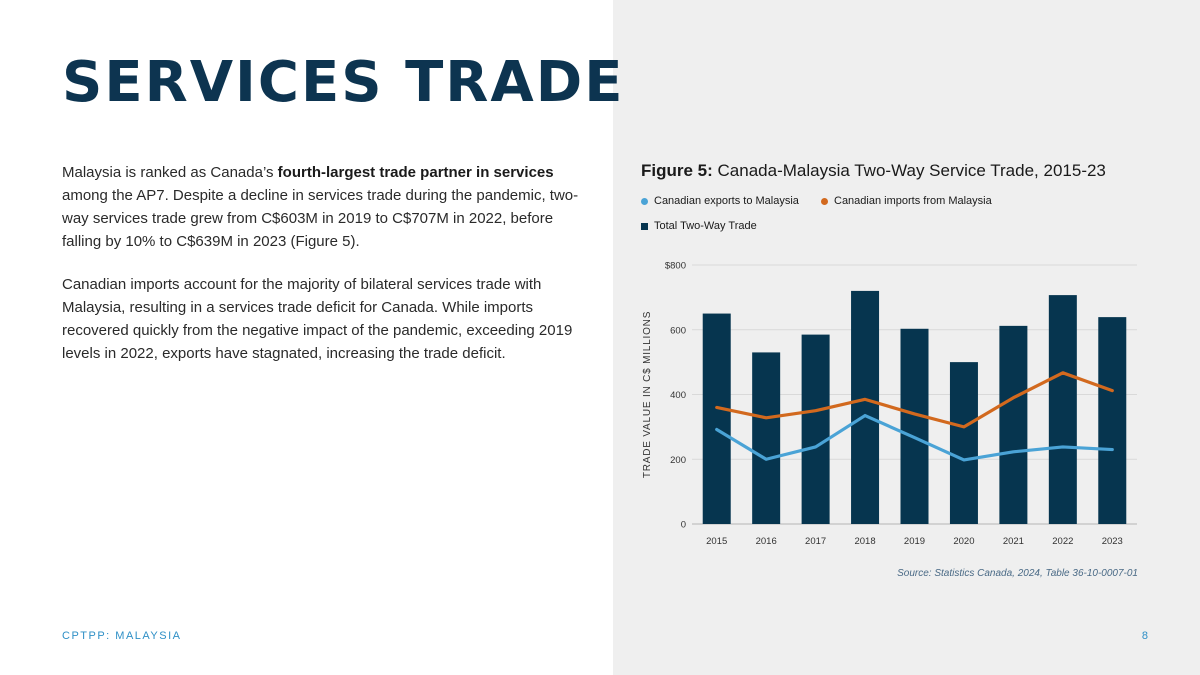 The height and width of the screenshot is (675, 1200). What do you see at coordinates (726, 201) in the screenshot?
I see `legend-exports-label: Canadian exports to Malaysia` at bounding box center [726, 201].